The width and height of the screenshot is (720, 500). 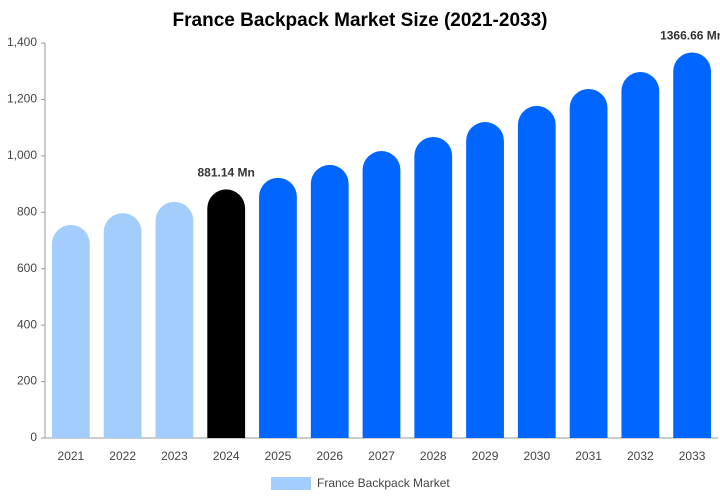 What do you see at coordinates (433, 456) in the screenshot?
I see `x-tick-label: 2028` at bounding box center [433, 456].